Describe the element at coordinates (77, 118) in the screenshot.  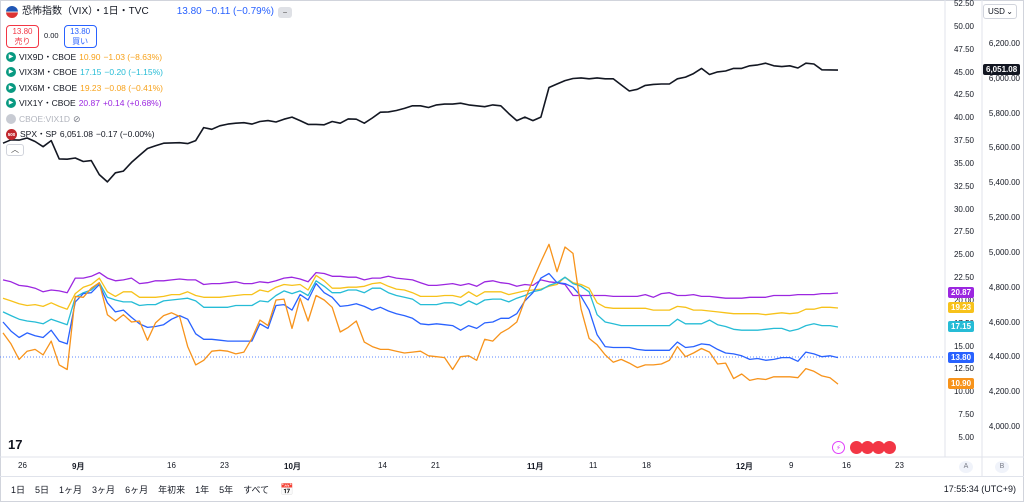
I see `eye-off-icon: ⊘` at that location.